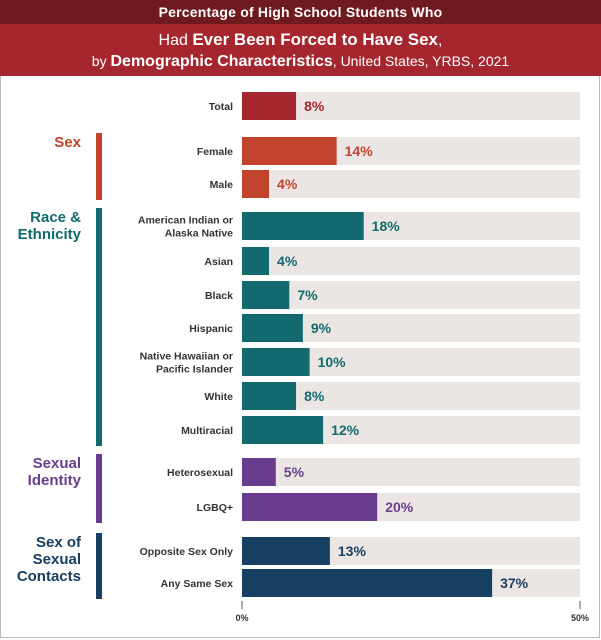 The width and height of the screenshot is (601, 640). Describe the element at coordinates (580, 618) in the screenshot. I see `axis-tick-label: 50%` at that location.